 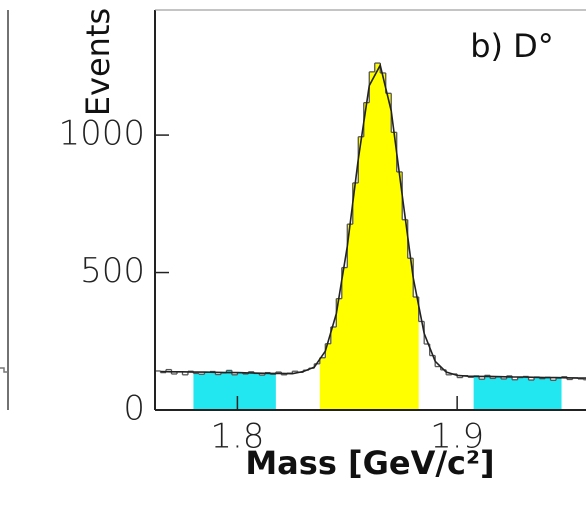 What do you see at coordinates (134, 409) in the screenshot?
I see `y-tick-label: 0` at bounding box center [134, 409].